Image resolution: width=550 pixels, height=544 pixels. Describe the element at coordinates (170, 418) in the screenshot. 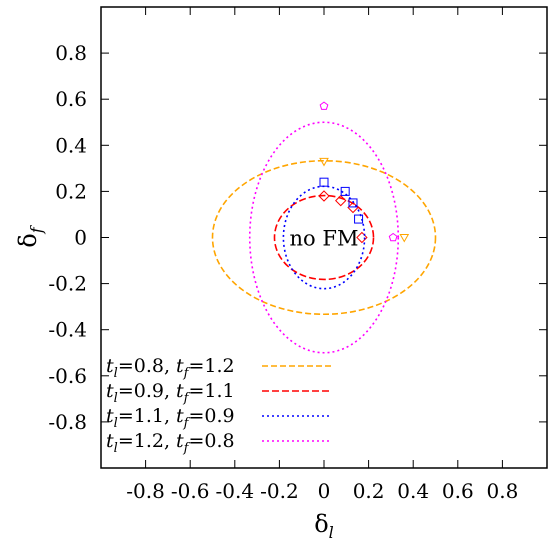

I see `legend-label: tl=1.1, tf=0.9` at that location.